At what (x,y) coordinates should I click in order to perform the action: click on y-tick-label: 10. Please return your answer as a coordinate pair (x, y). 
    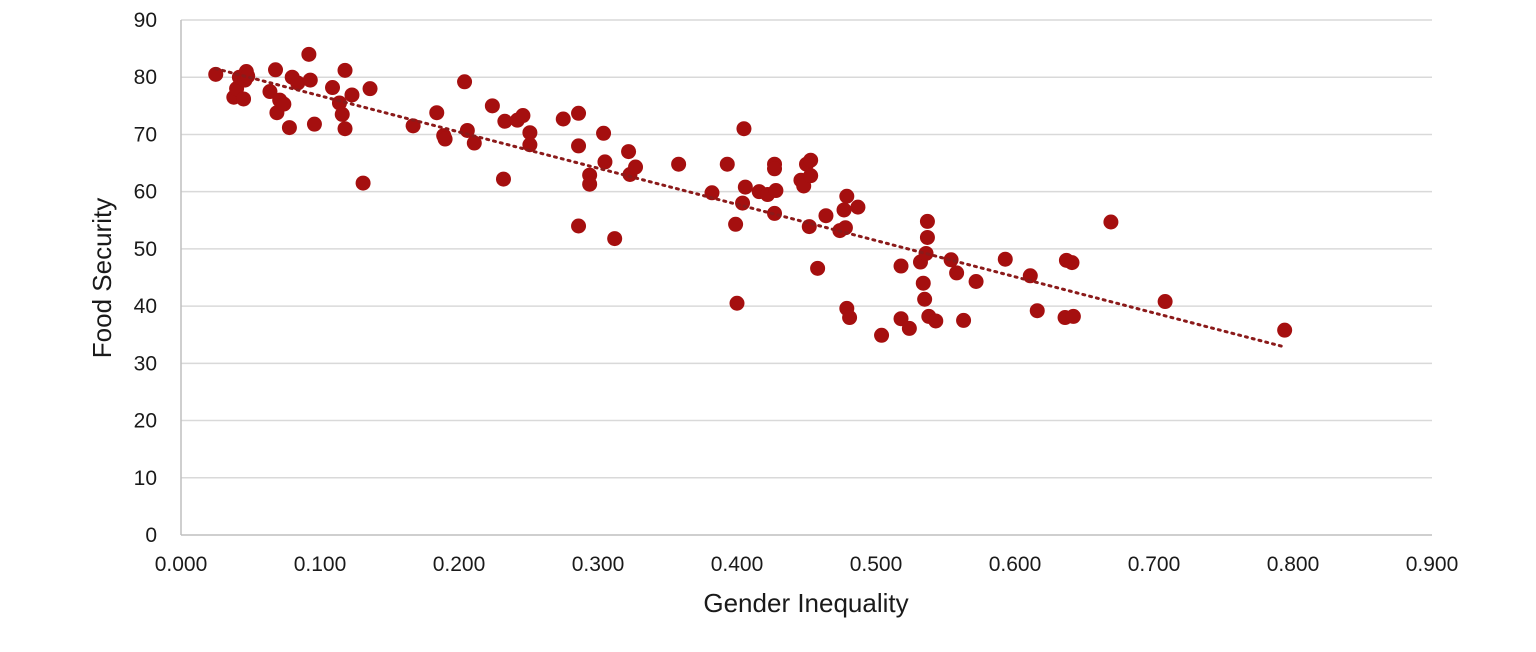
    Looking at the image, I should click on (145, 478).